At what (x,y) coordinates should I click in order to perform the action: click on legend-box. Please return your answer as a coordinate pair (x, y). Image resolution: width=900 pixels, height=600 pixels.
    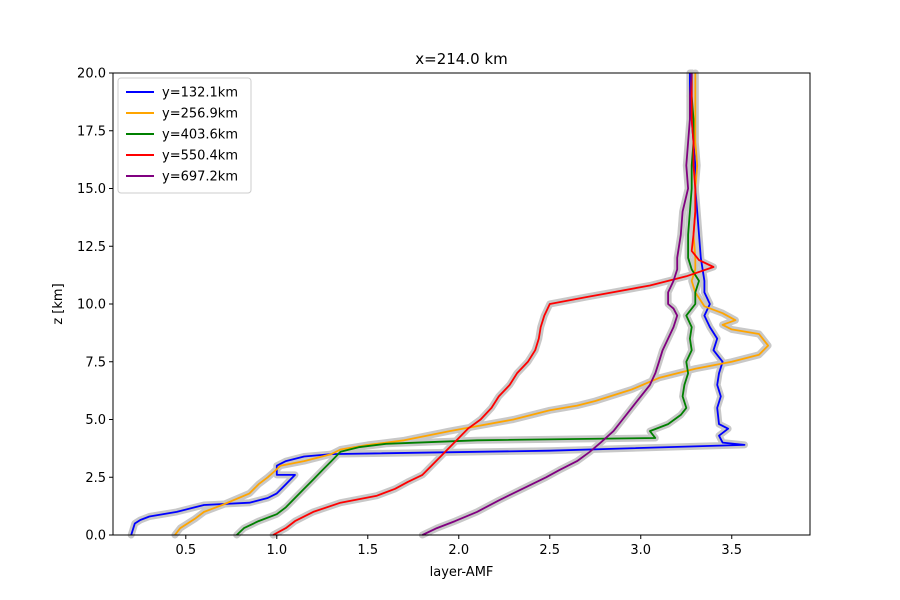
    Looking at the image, I should click on (184, 135).